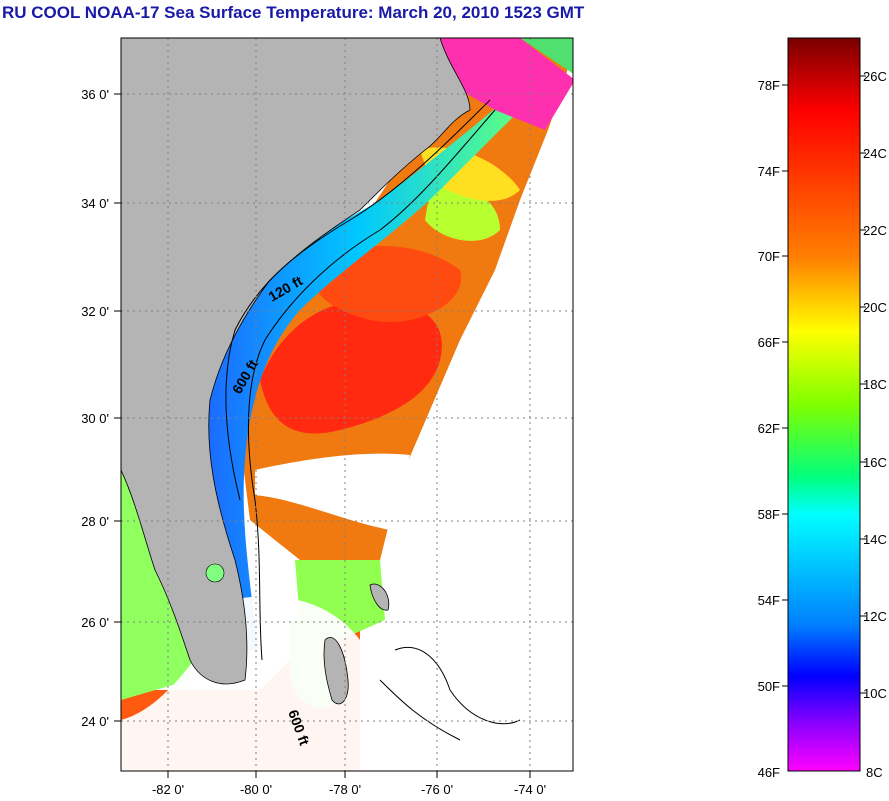 This screenshot has width=889, height=801. What do you see at coordinates (875, 616) in the screenshot?
I see `cbar-c-12: 12C` at bounding box center [875, 616].